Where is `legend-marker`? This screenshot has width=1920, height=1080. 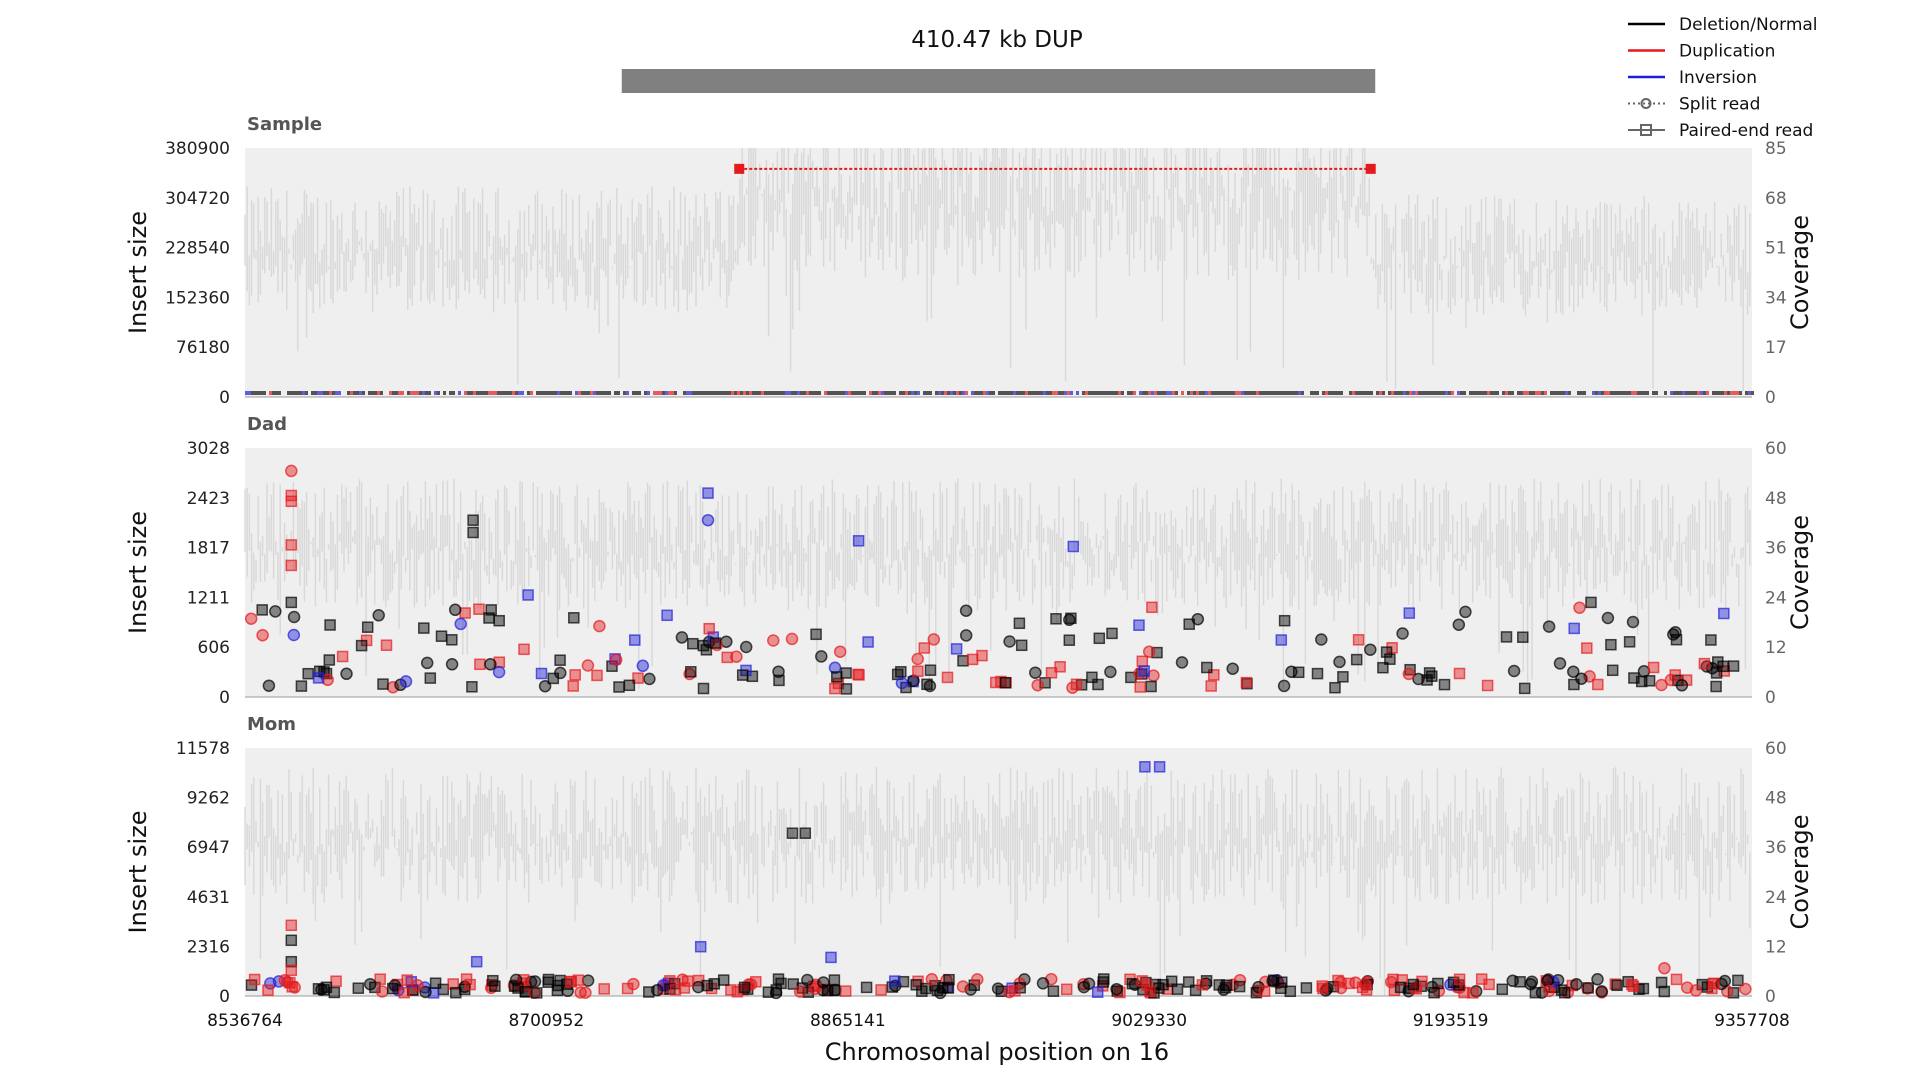
legend-marker is located at coordinates (1646, 103).